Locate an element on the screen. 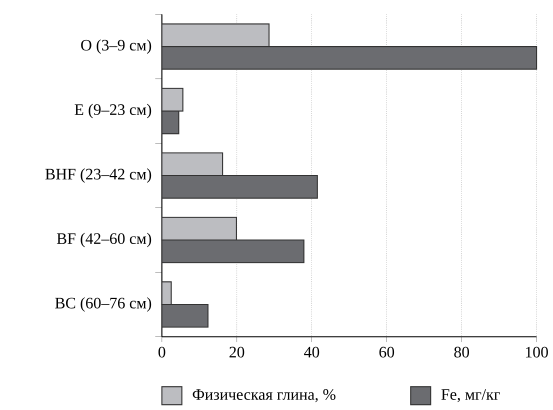 This screenshot has width=553, height=410. legend-label: Физическая глина, % is located at coordinates (264, 395).